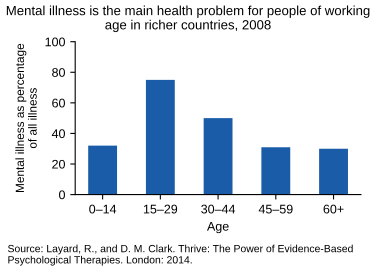  Describe the element at coordinates (62, 195) in the screenshot. I see `y-tick-label: 0` at that location.